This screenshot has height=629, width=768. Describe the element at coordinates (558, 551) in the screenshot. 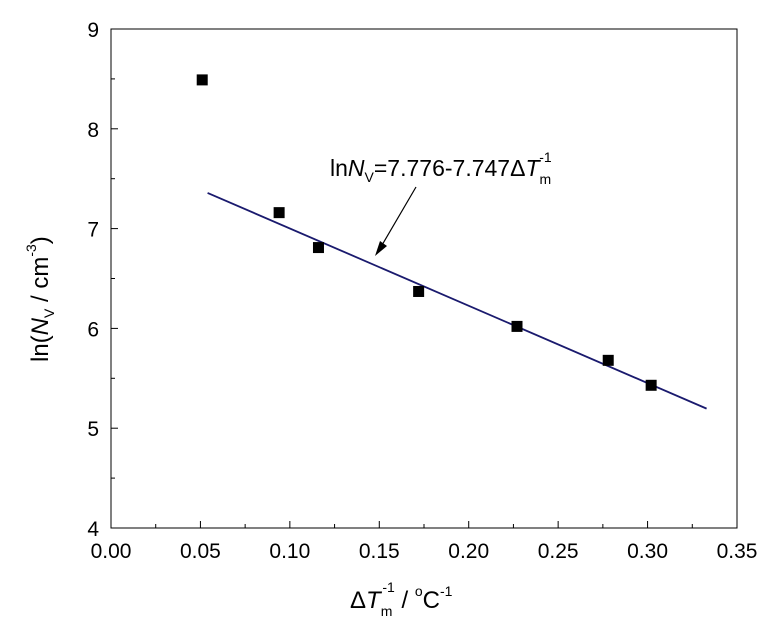

I see `x-tick-label: 0.25` at that location.